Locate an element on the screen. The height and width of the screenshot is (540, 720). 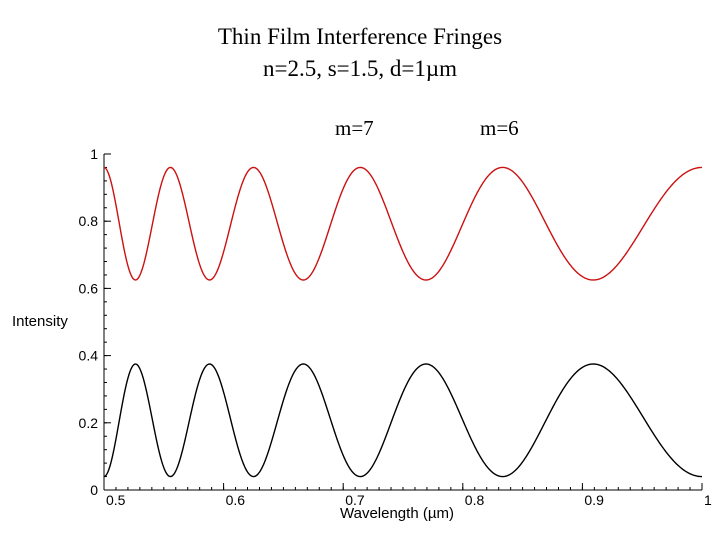
x-tick-label: 0.6 is located at coordinates (236, 500).